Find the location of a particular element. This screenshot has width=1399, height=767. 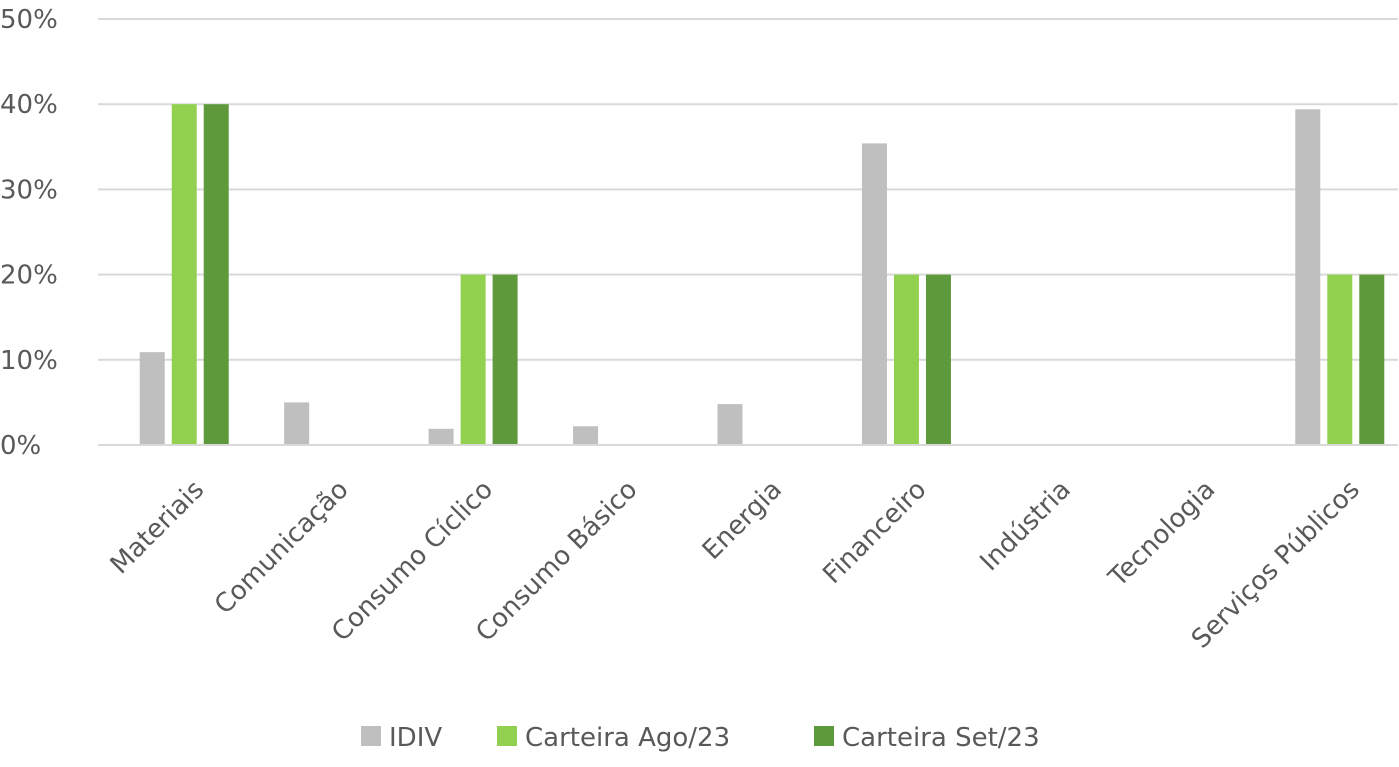

legend: IDIV Carteira Ago/23 Carteira Set/23 is located at coordinates (700, 738).